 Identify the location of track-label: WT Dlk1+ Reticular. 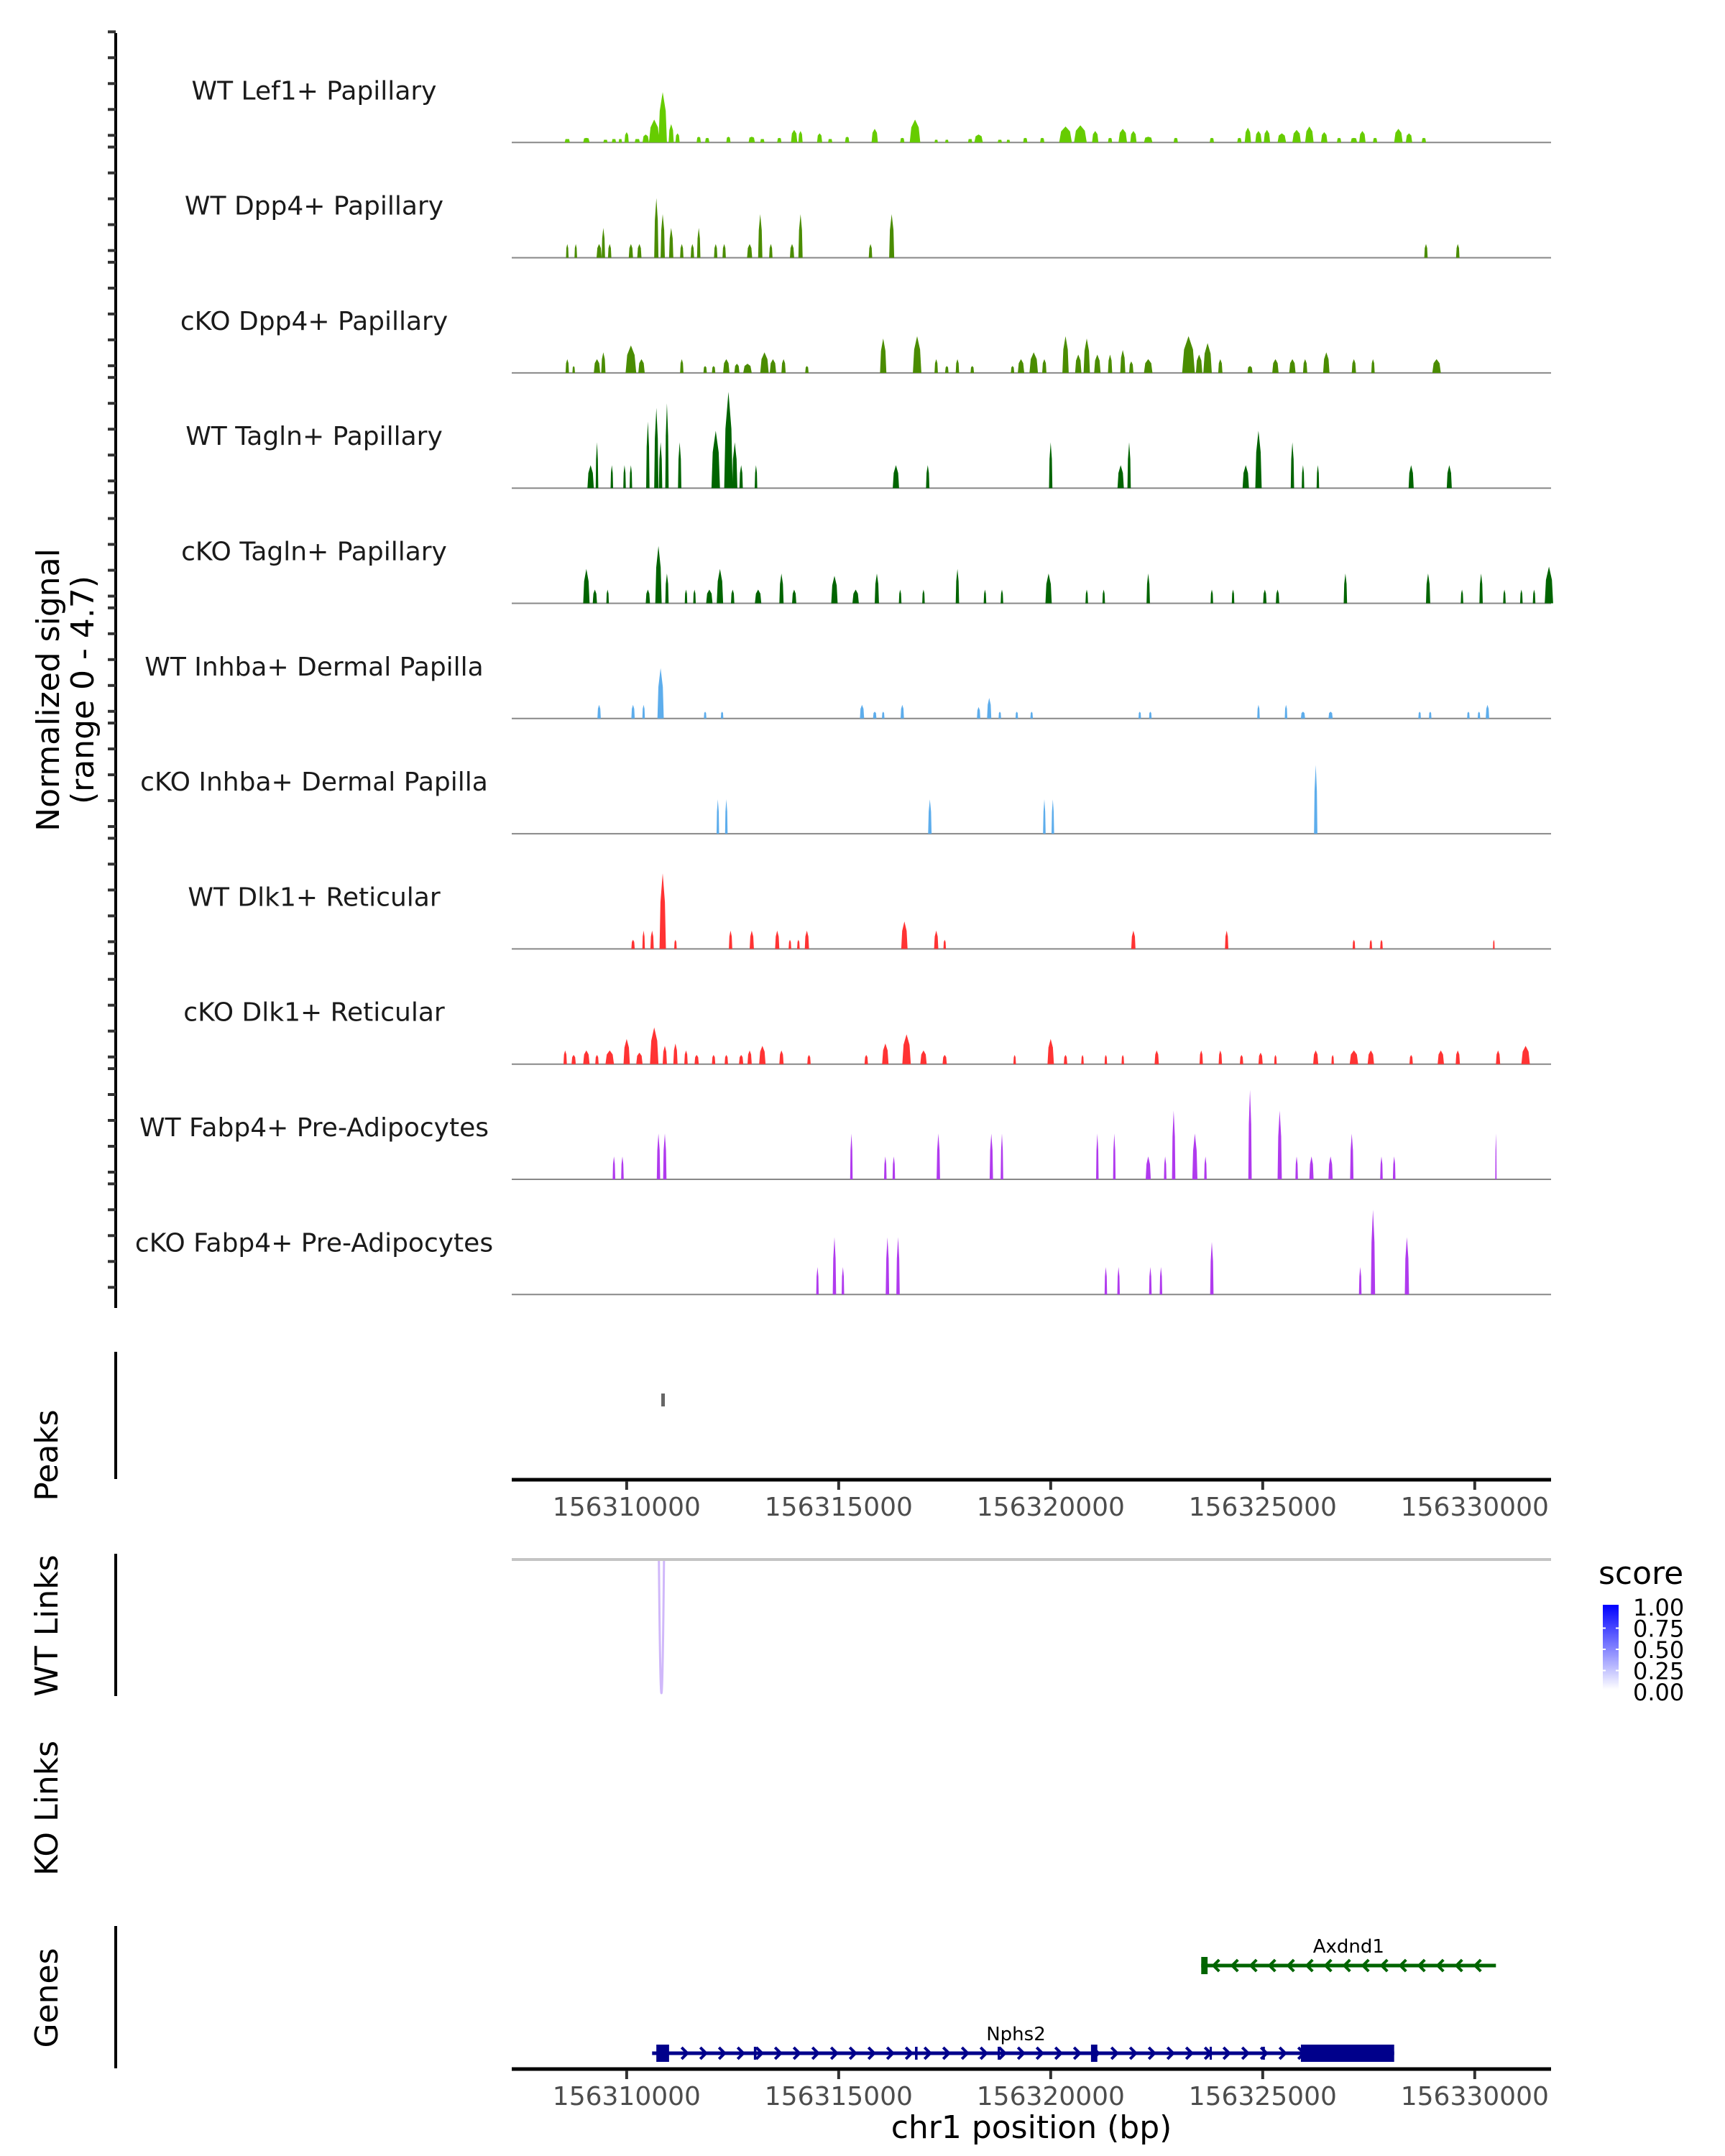
(314, 897).